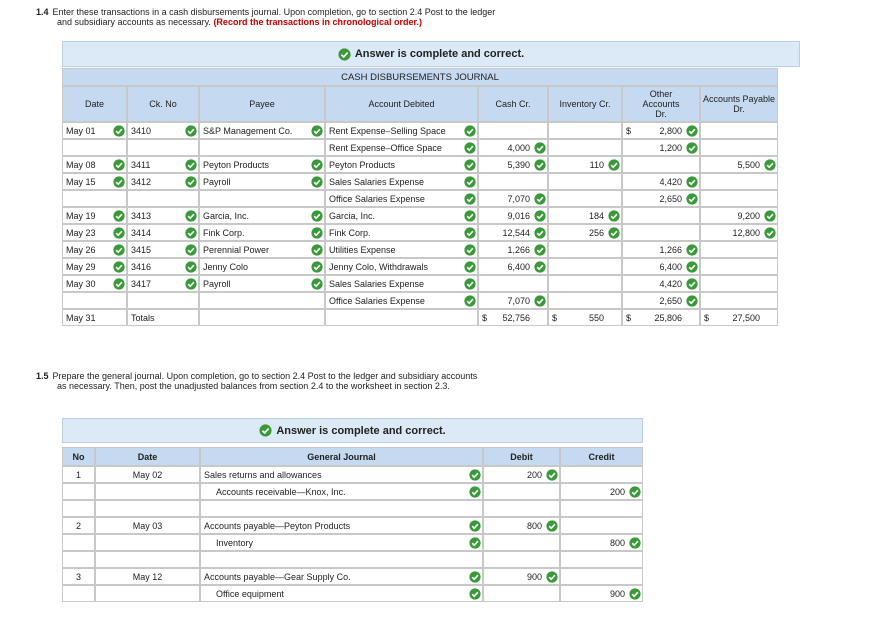  Describe the element at coordinates (94, 283) in the screenshot. I see `text-cell: May 30` at that location.